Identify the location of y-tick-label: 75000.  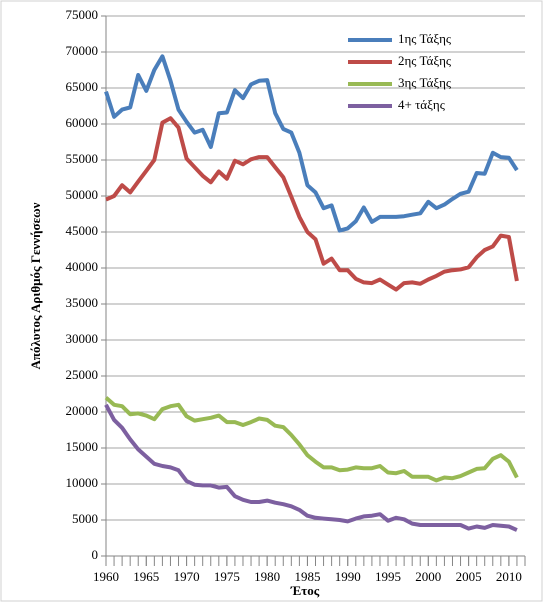
(82, 14).